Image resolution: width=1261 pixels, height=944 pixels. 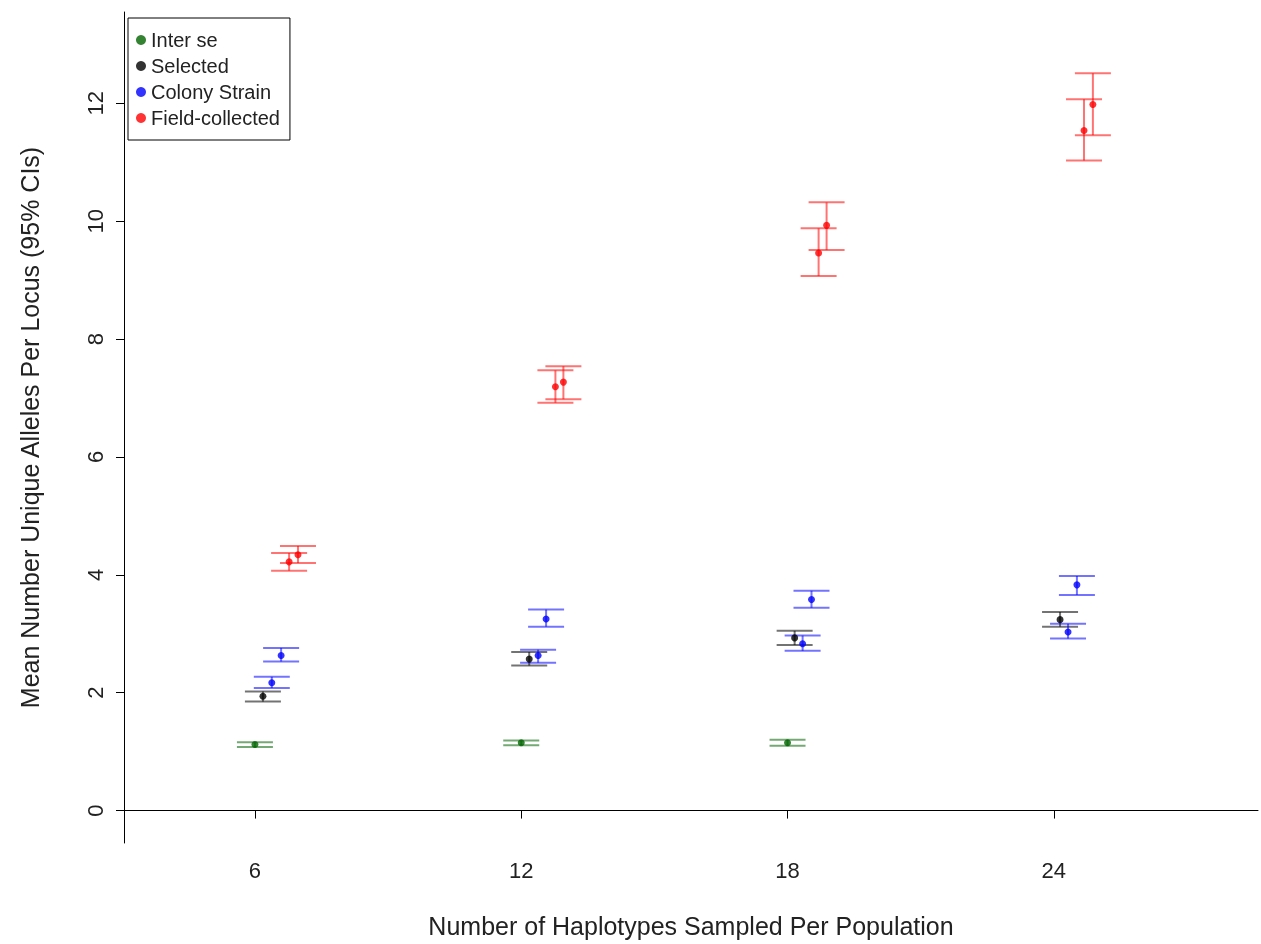 What do you see at coordinates (190, 66) in the screenshot?
I see `legend-label: Selected` at bounding box center [190, 66].